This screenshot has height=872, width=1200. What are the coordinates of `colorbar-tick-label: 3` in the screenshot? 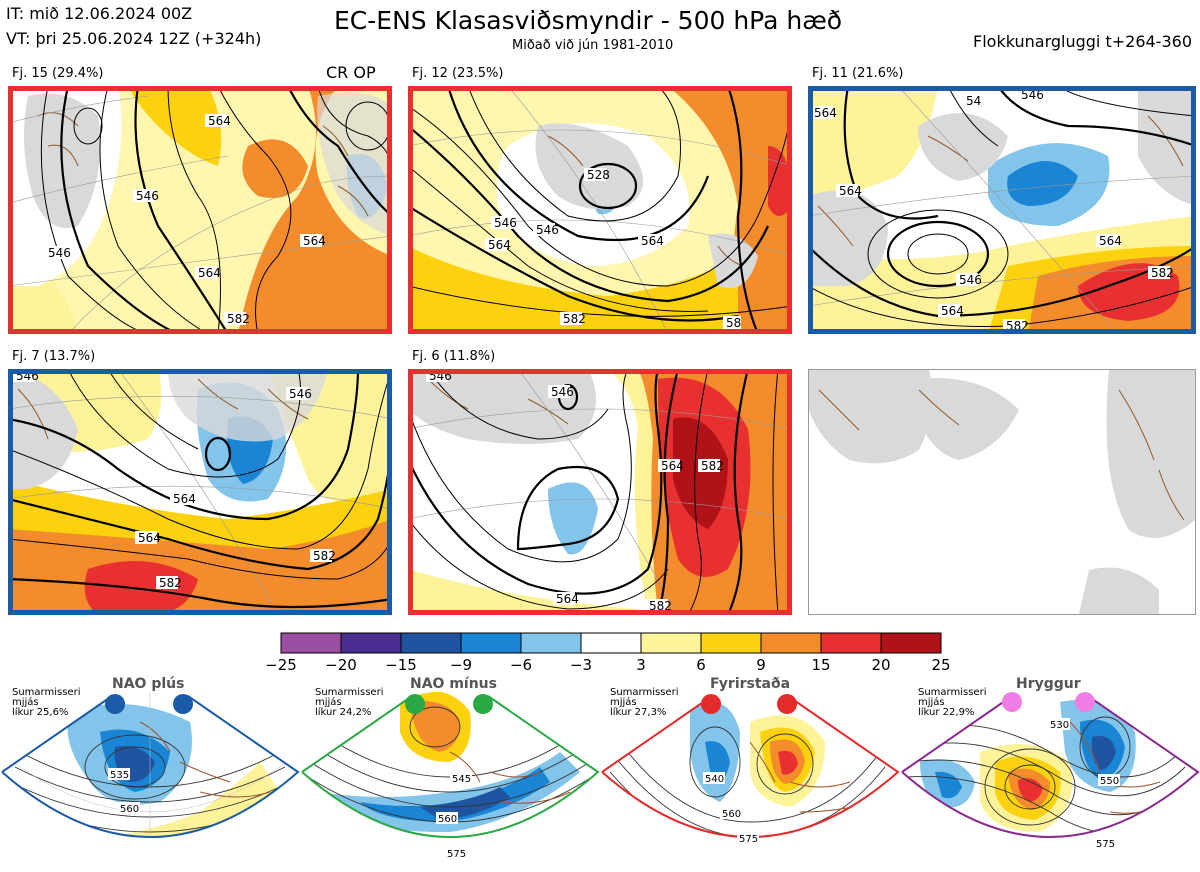 It's located at (641, 665).